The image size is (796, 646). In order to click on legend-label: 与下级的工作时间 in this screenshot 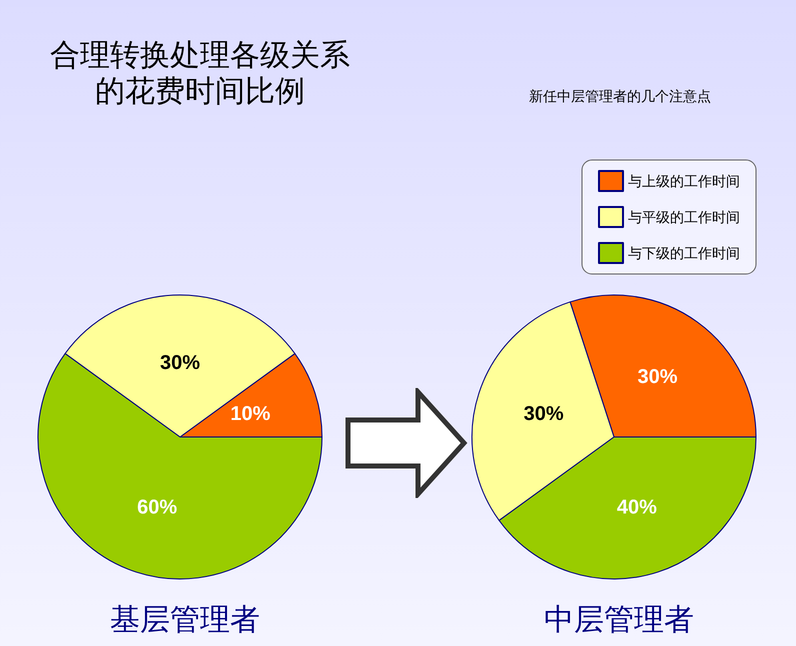, I will do `click(684, 253)`.